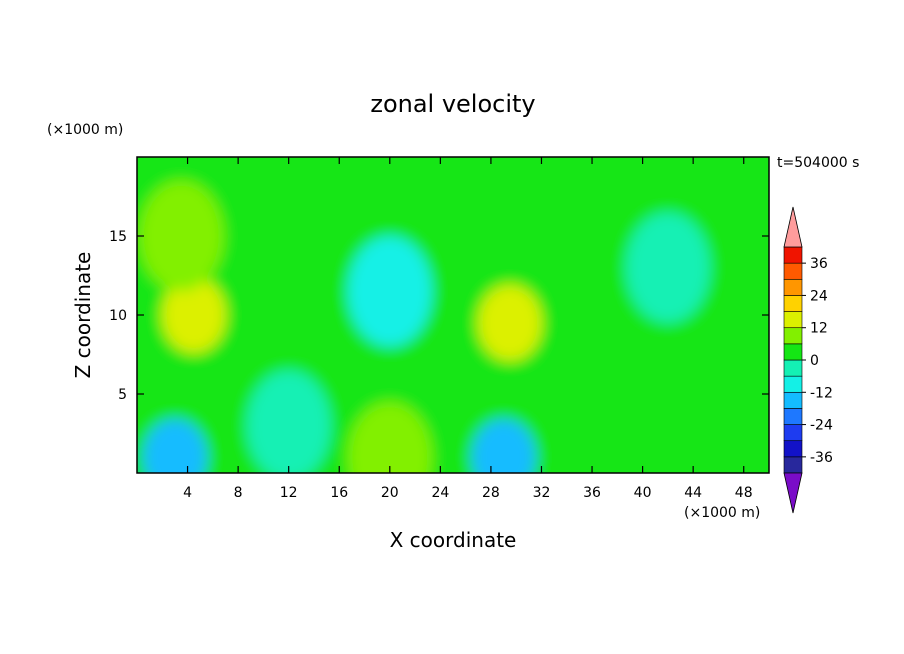  Describe the element at coordinates (118, 316) in the screenshot. I see `y-tick-label: 10` at that location.